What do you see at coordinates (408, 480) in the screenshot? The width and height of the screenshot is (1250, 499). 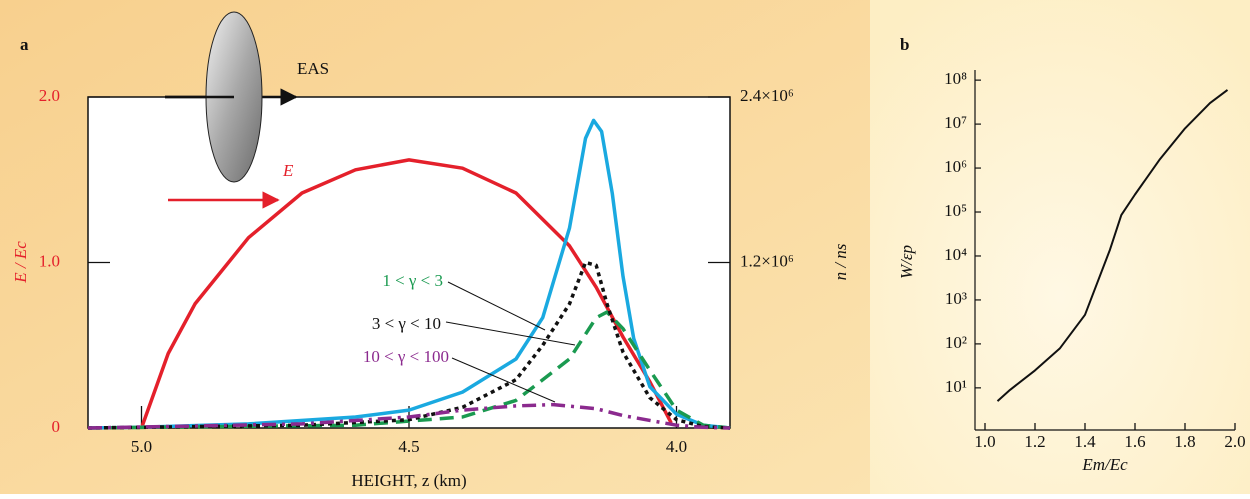 I see `x-axis-title: HEIGHT, z (km)` at bounding box center [408, 480].